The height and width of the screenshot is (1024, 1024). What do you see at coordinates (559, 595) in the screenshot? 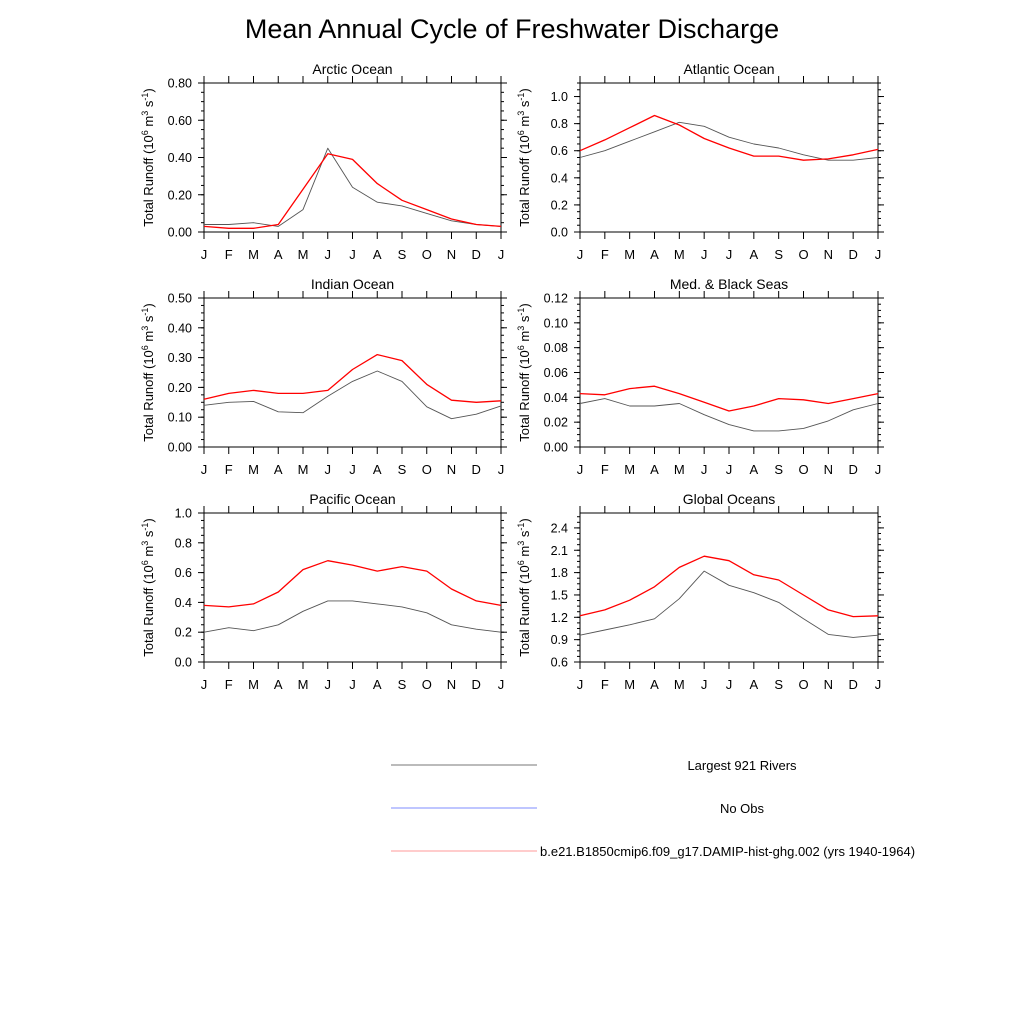
I see `y-tick-label: 1.5` at bounding box center [559, 595].